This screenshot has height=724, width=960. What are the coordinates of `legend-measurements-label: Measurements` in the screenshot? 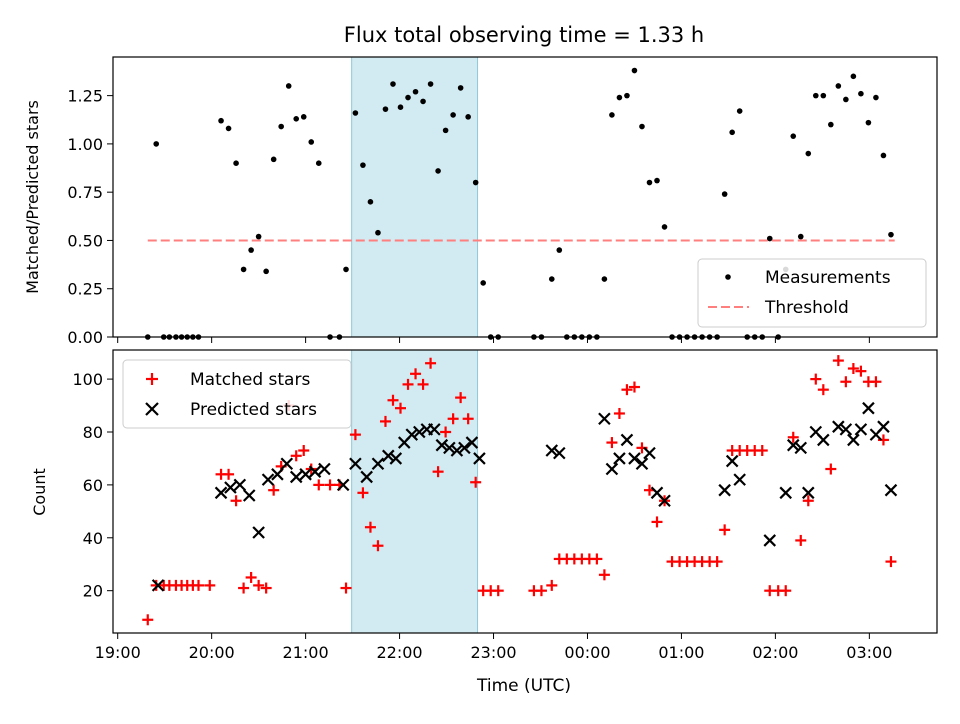 It's located at (828, 278).